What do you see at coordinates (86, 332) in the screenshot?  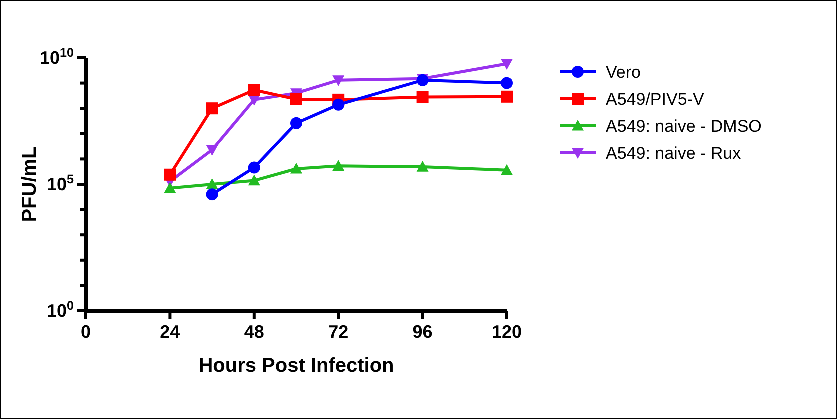 I see `x-tick-label: 0` at bounding box center [86, 332].